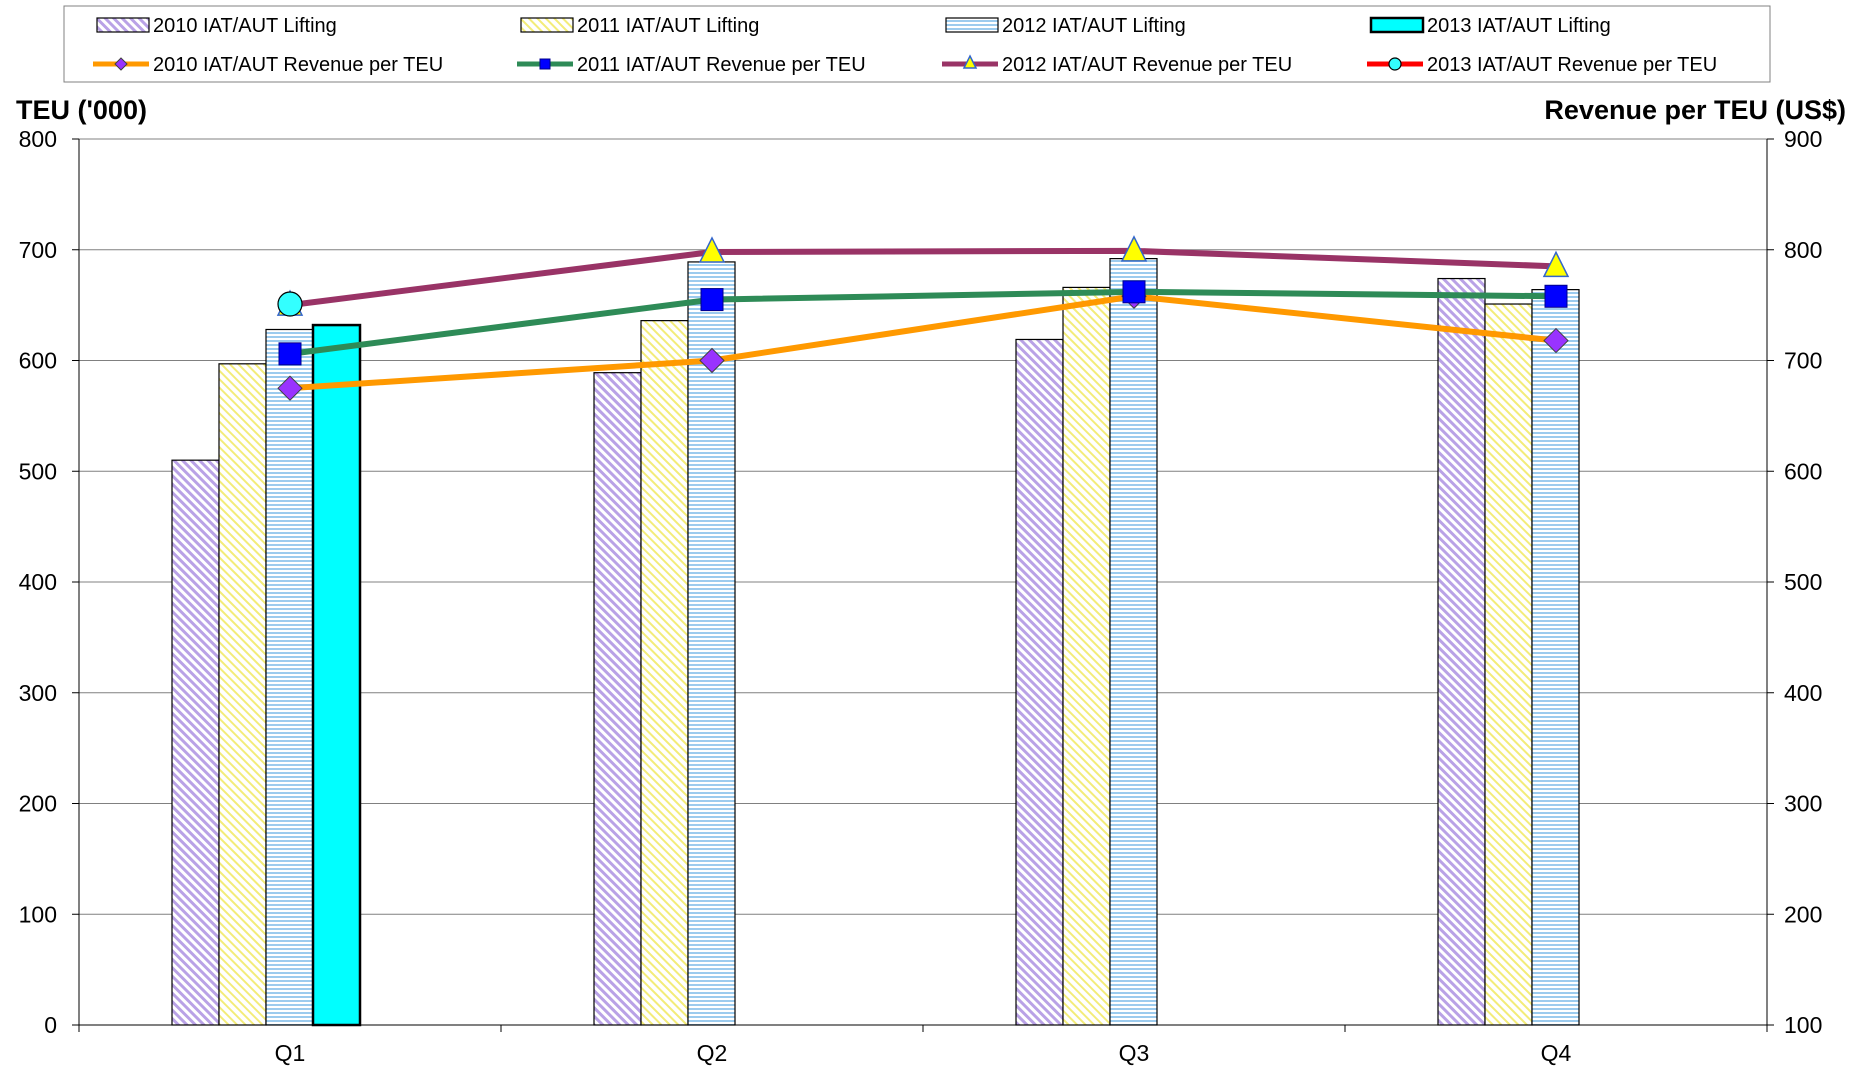 This screenshot has height=1069, width=1864. Describe the element at coordinates (1803, 693) in the screenshot. I see `right-tick-label: 400` at that location.